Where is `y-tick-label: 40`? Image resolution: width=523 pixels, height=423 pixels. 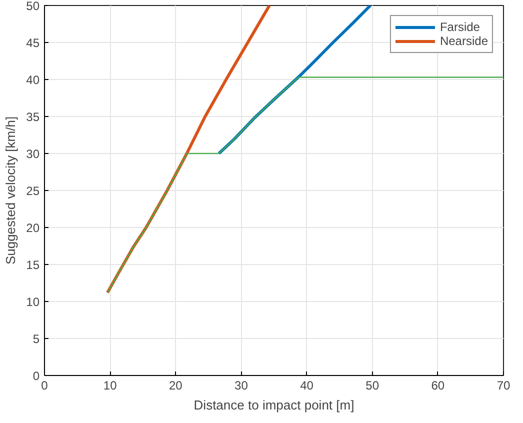 y-tick-label: 40 is located at coordinates (33, 80).